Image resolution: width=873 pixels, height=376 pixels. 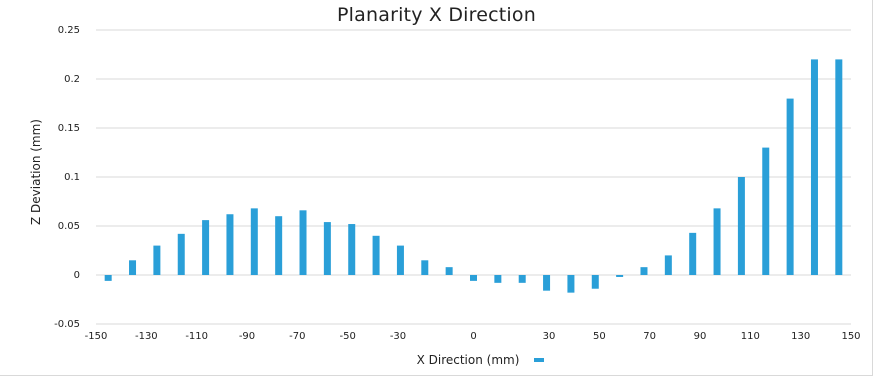 I want to click on x-tick-label: 150, so click(x=850, y=336).